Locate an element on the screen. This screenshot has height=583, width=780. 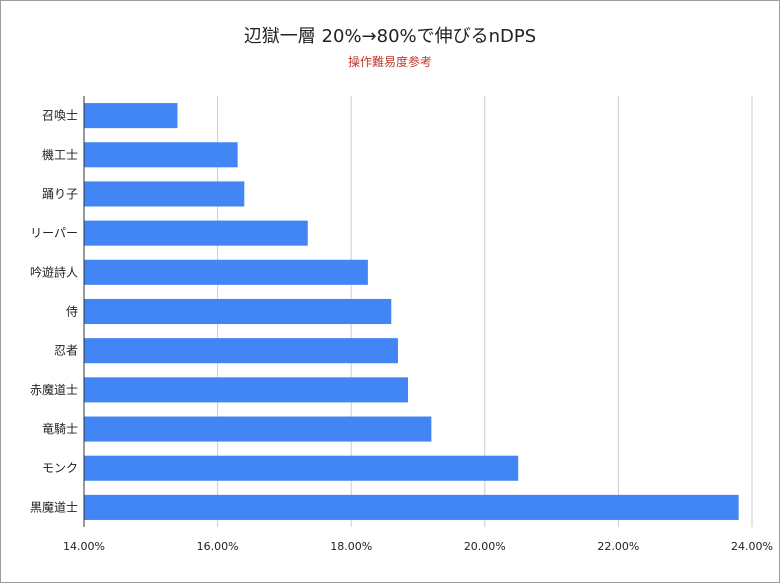
category-label: リーパー is located at coordinates (54, 233).